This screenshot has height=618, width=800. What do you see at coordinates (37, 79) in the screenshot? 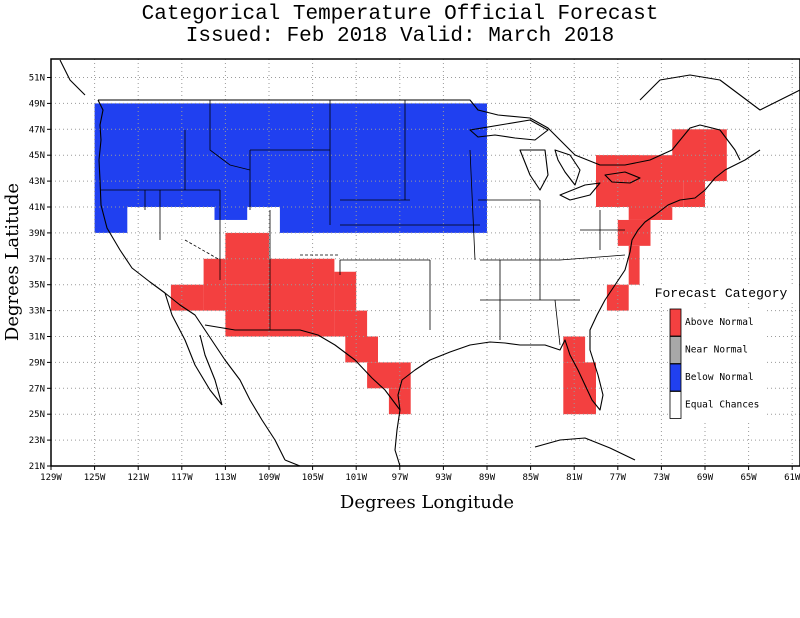
I see `lat-tick-label: 51N` at bounding box center [37, 79].